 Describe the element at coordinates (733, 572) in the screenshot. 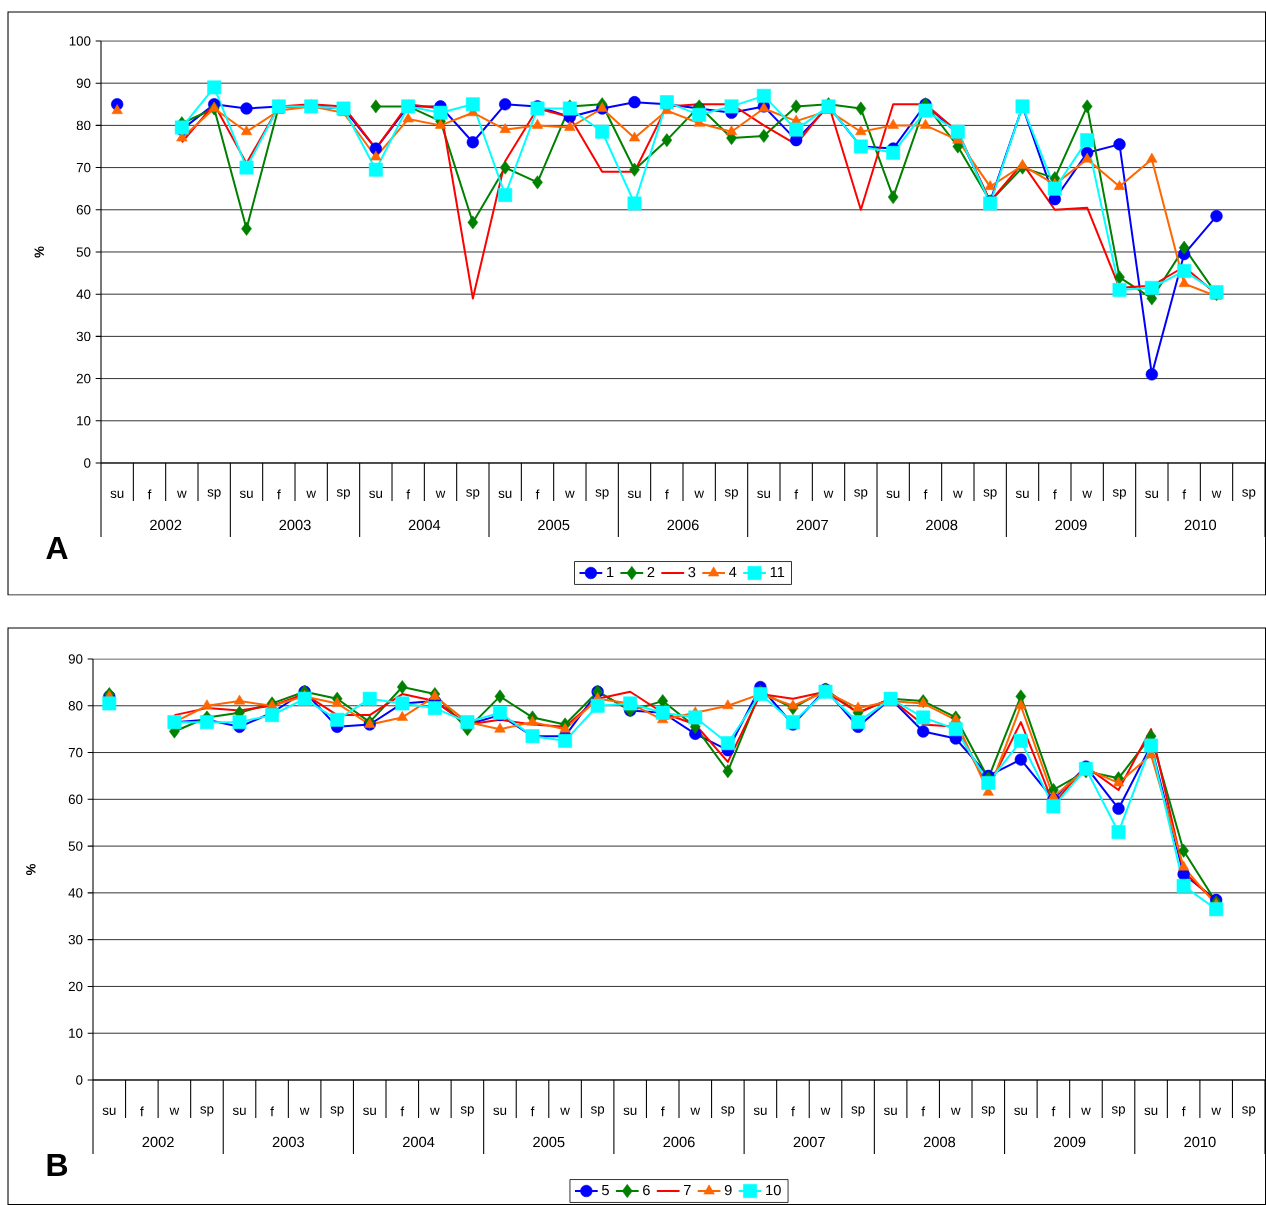

I see `legend-label: 4` at that location.